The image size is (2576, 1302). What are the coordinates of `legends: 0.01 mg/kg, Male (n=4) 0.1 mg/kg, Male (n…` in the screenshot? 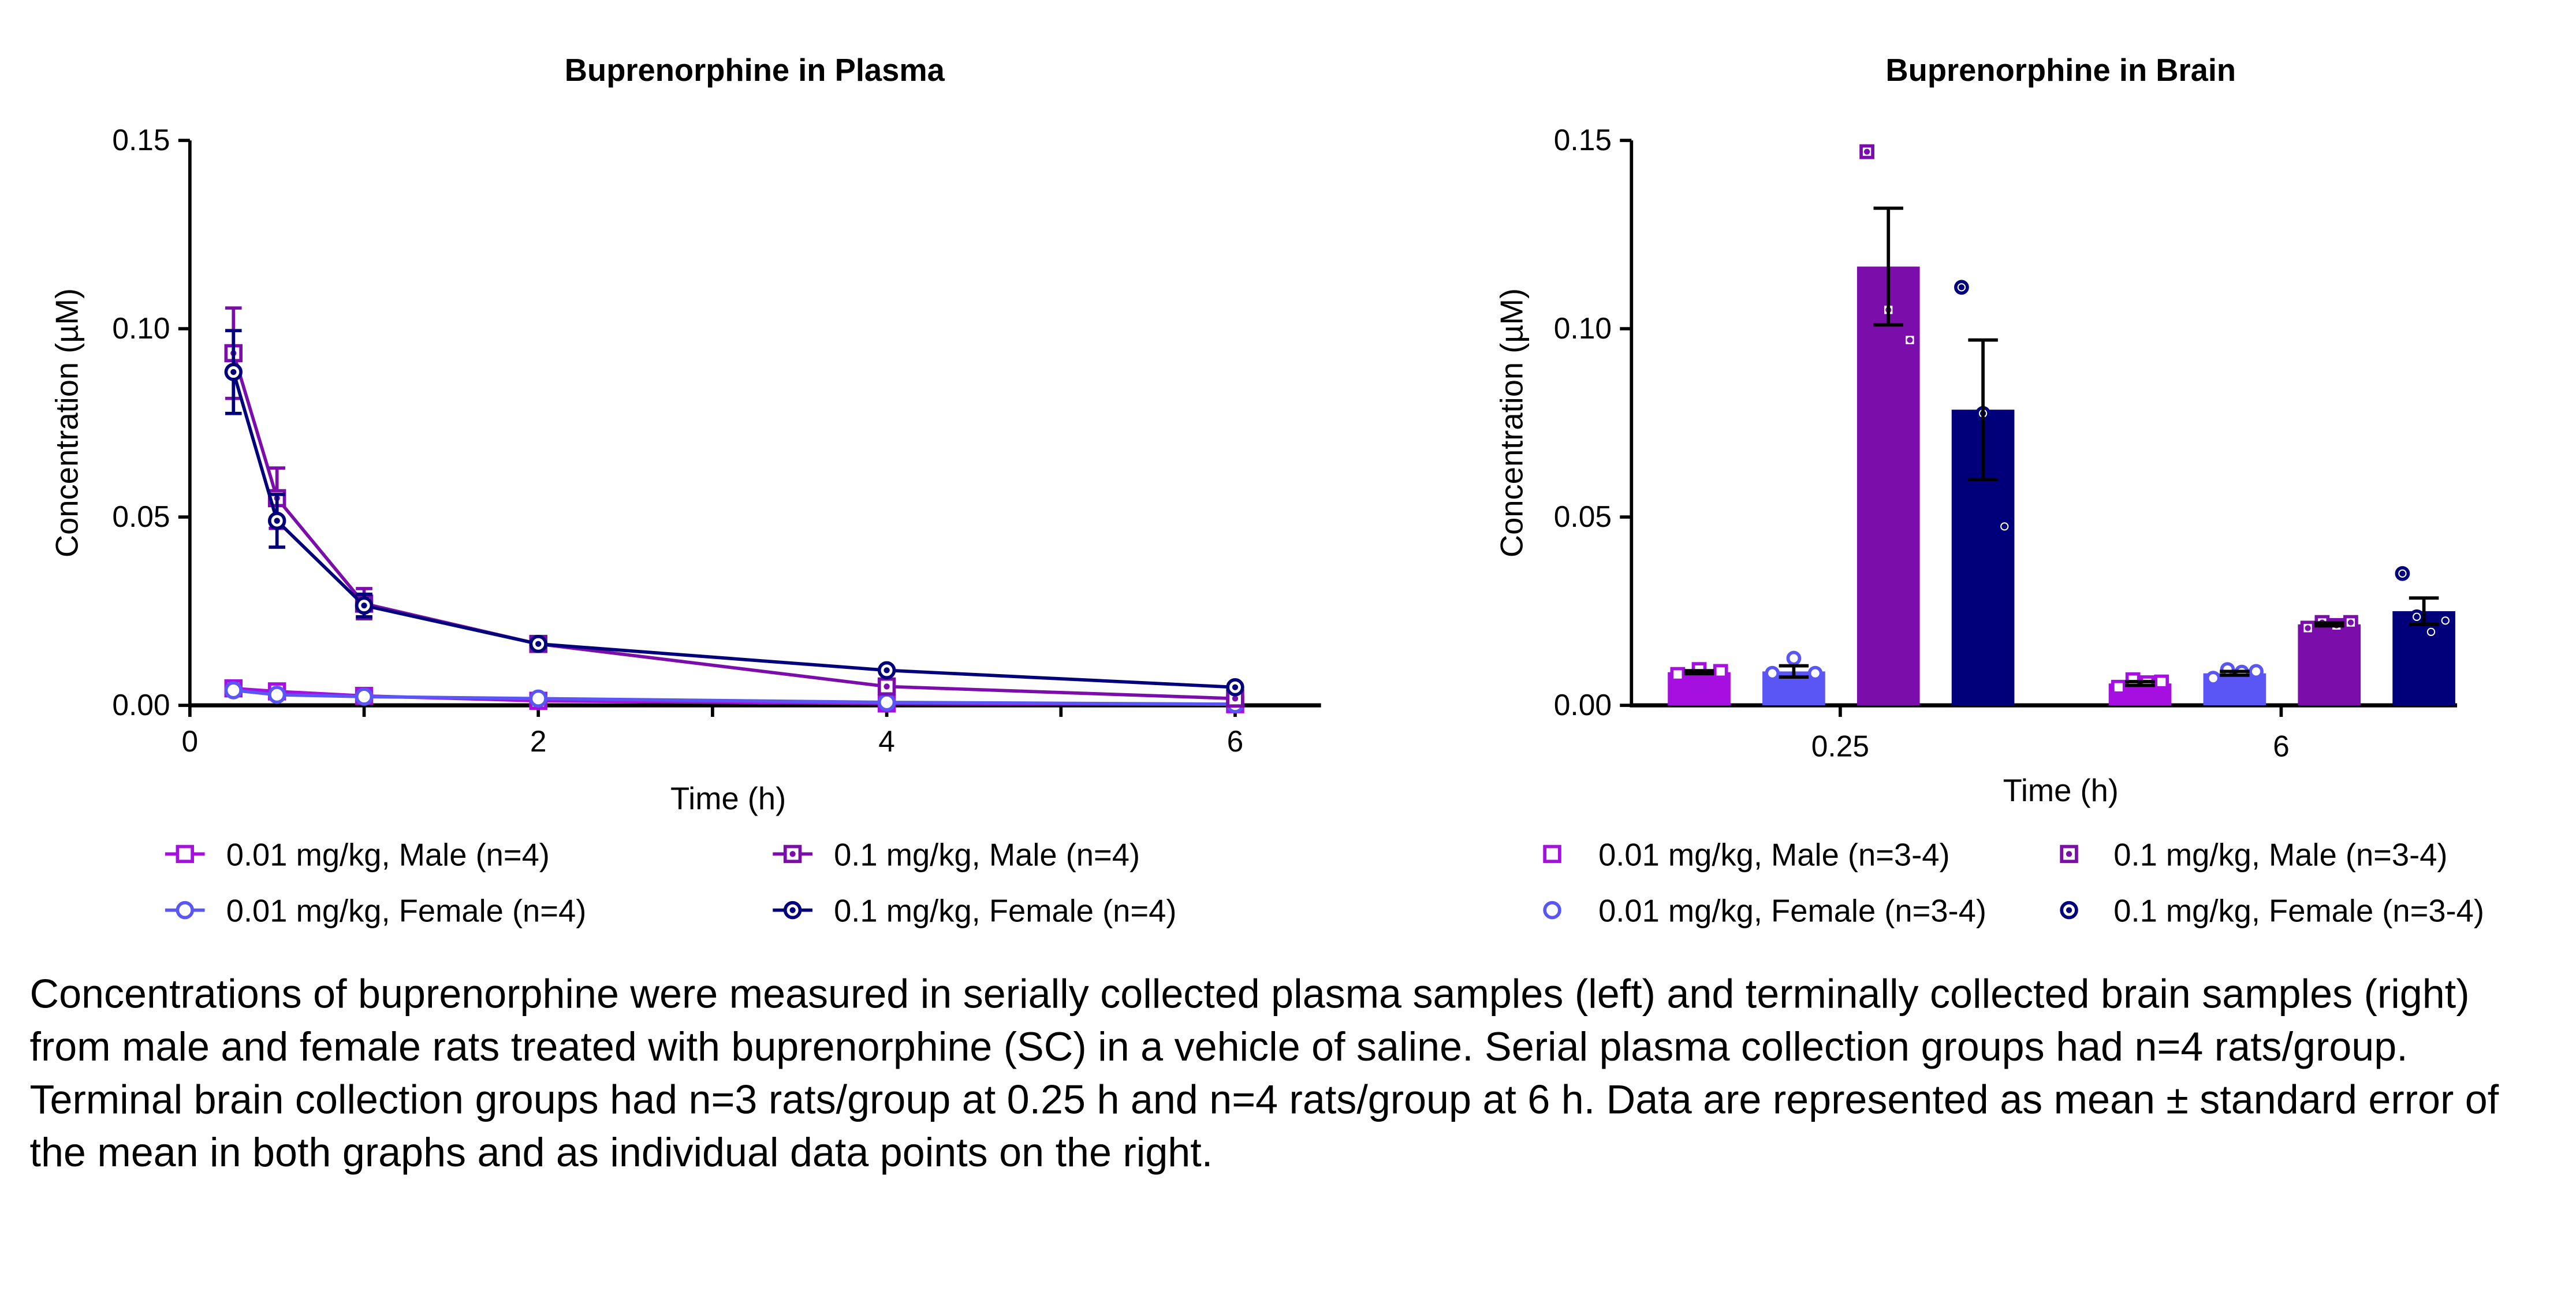 It's located at (1324, 883).